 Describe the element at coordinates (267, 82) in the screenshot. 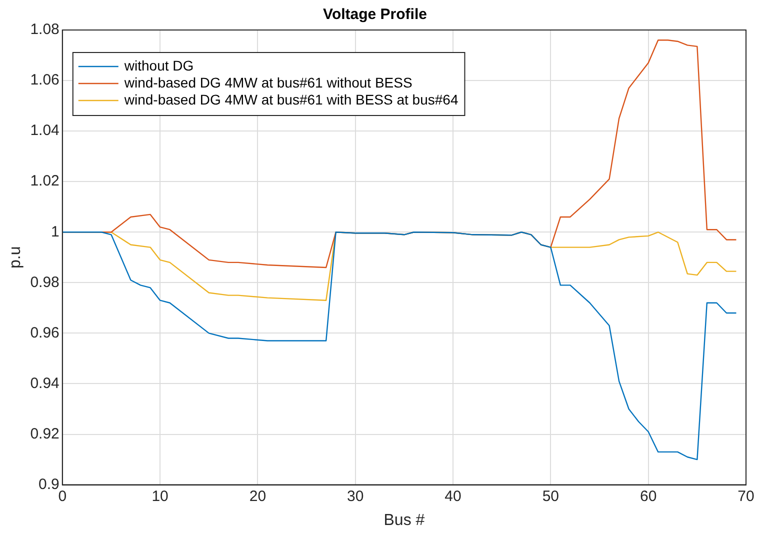

I see `legend-label: wind-based DG 4MW at bus#61 without BESS` at that location.